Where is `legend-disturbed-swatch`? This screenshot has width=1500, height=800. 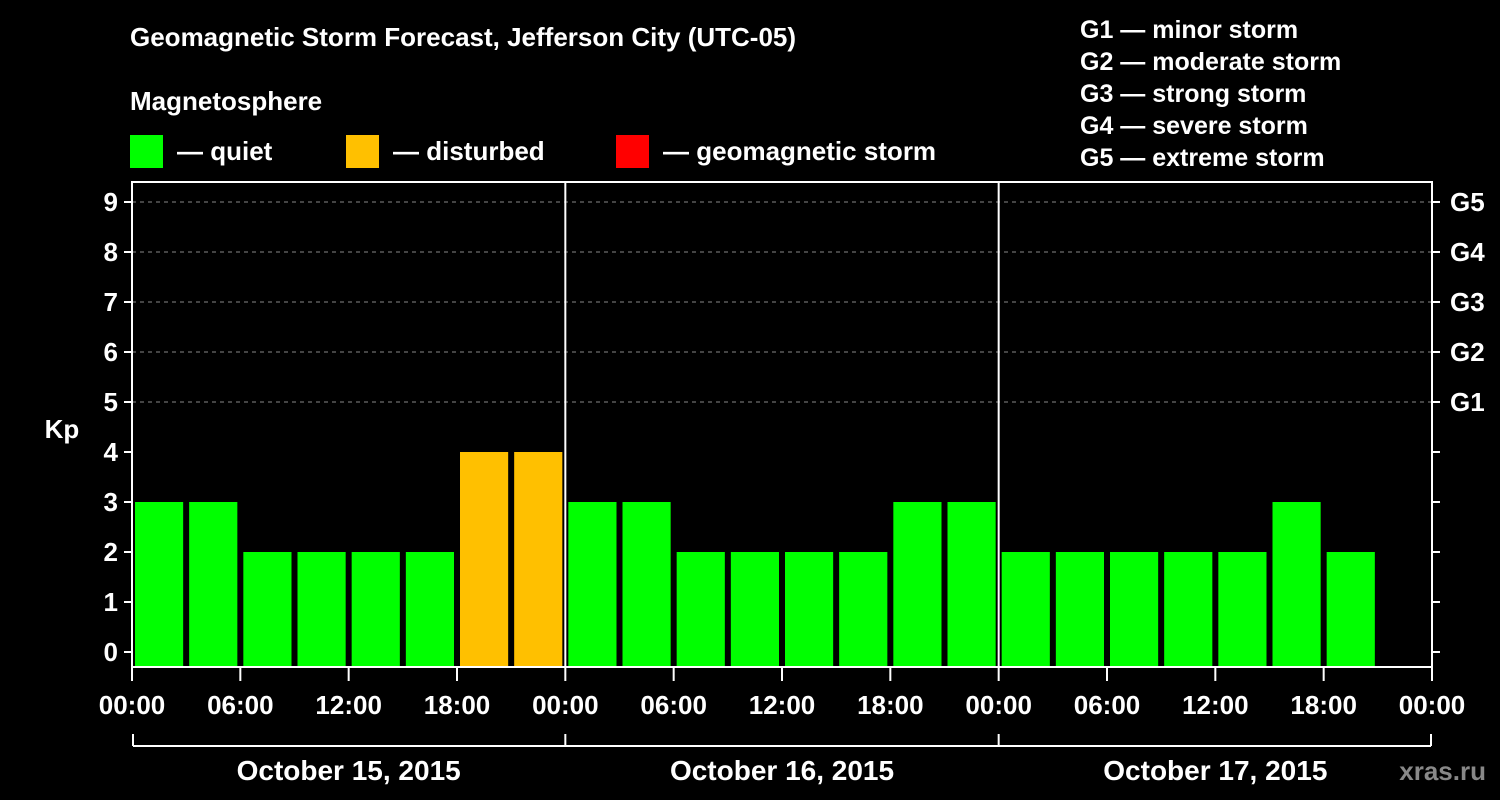
legend-disturbed-swatch is located at coordinates (362, 151).